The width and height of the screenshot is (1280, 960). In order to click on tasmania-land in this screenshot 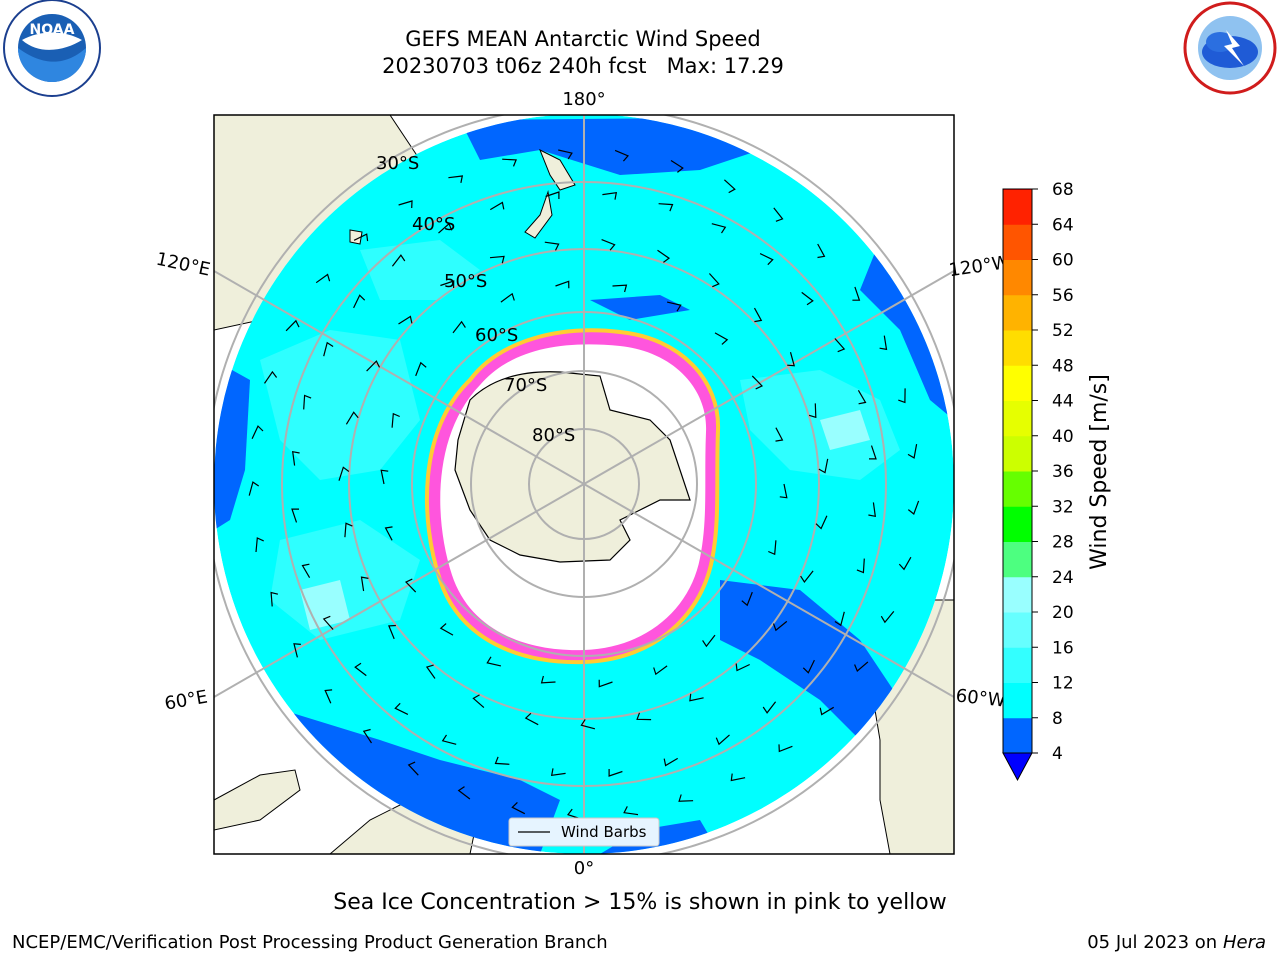, I will do `click(356, 237)`.